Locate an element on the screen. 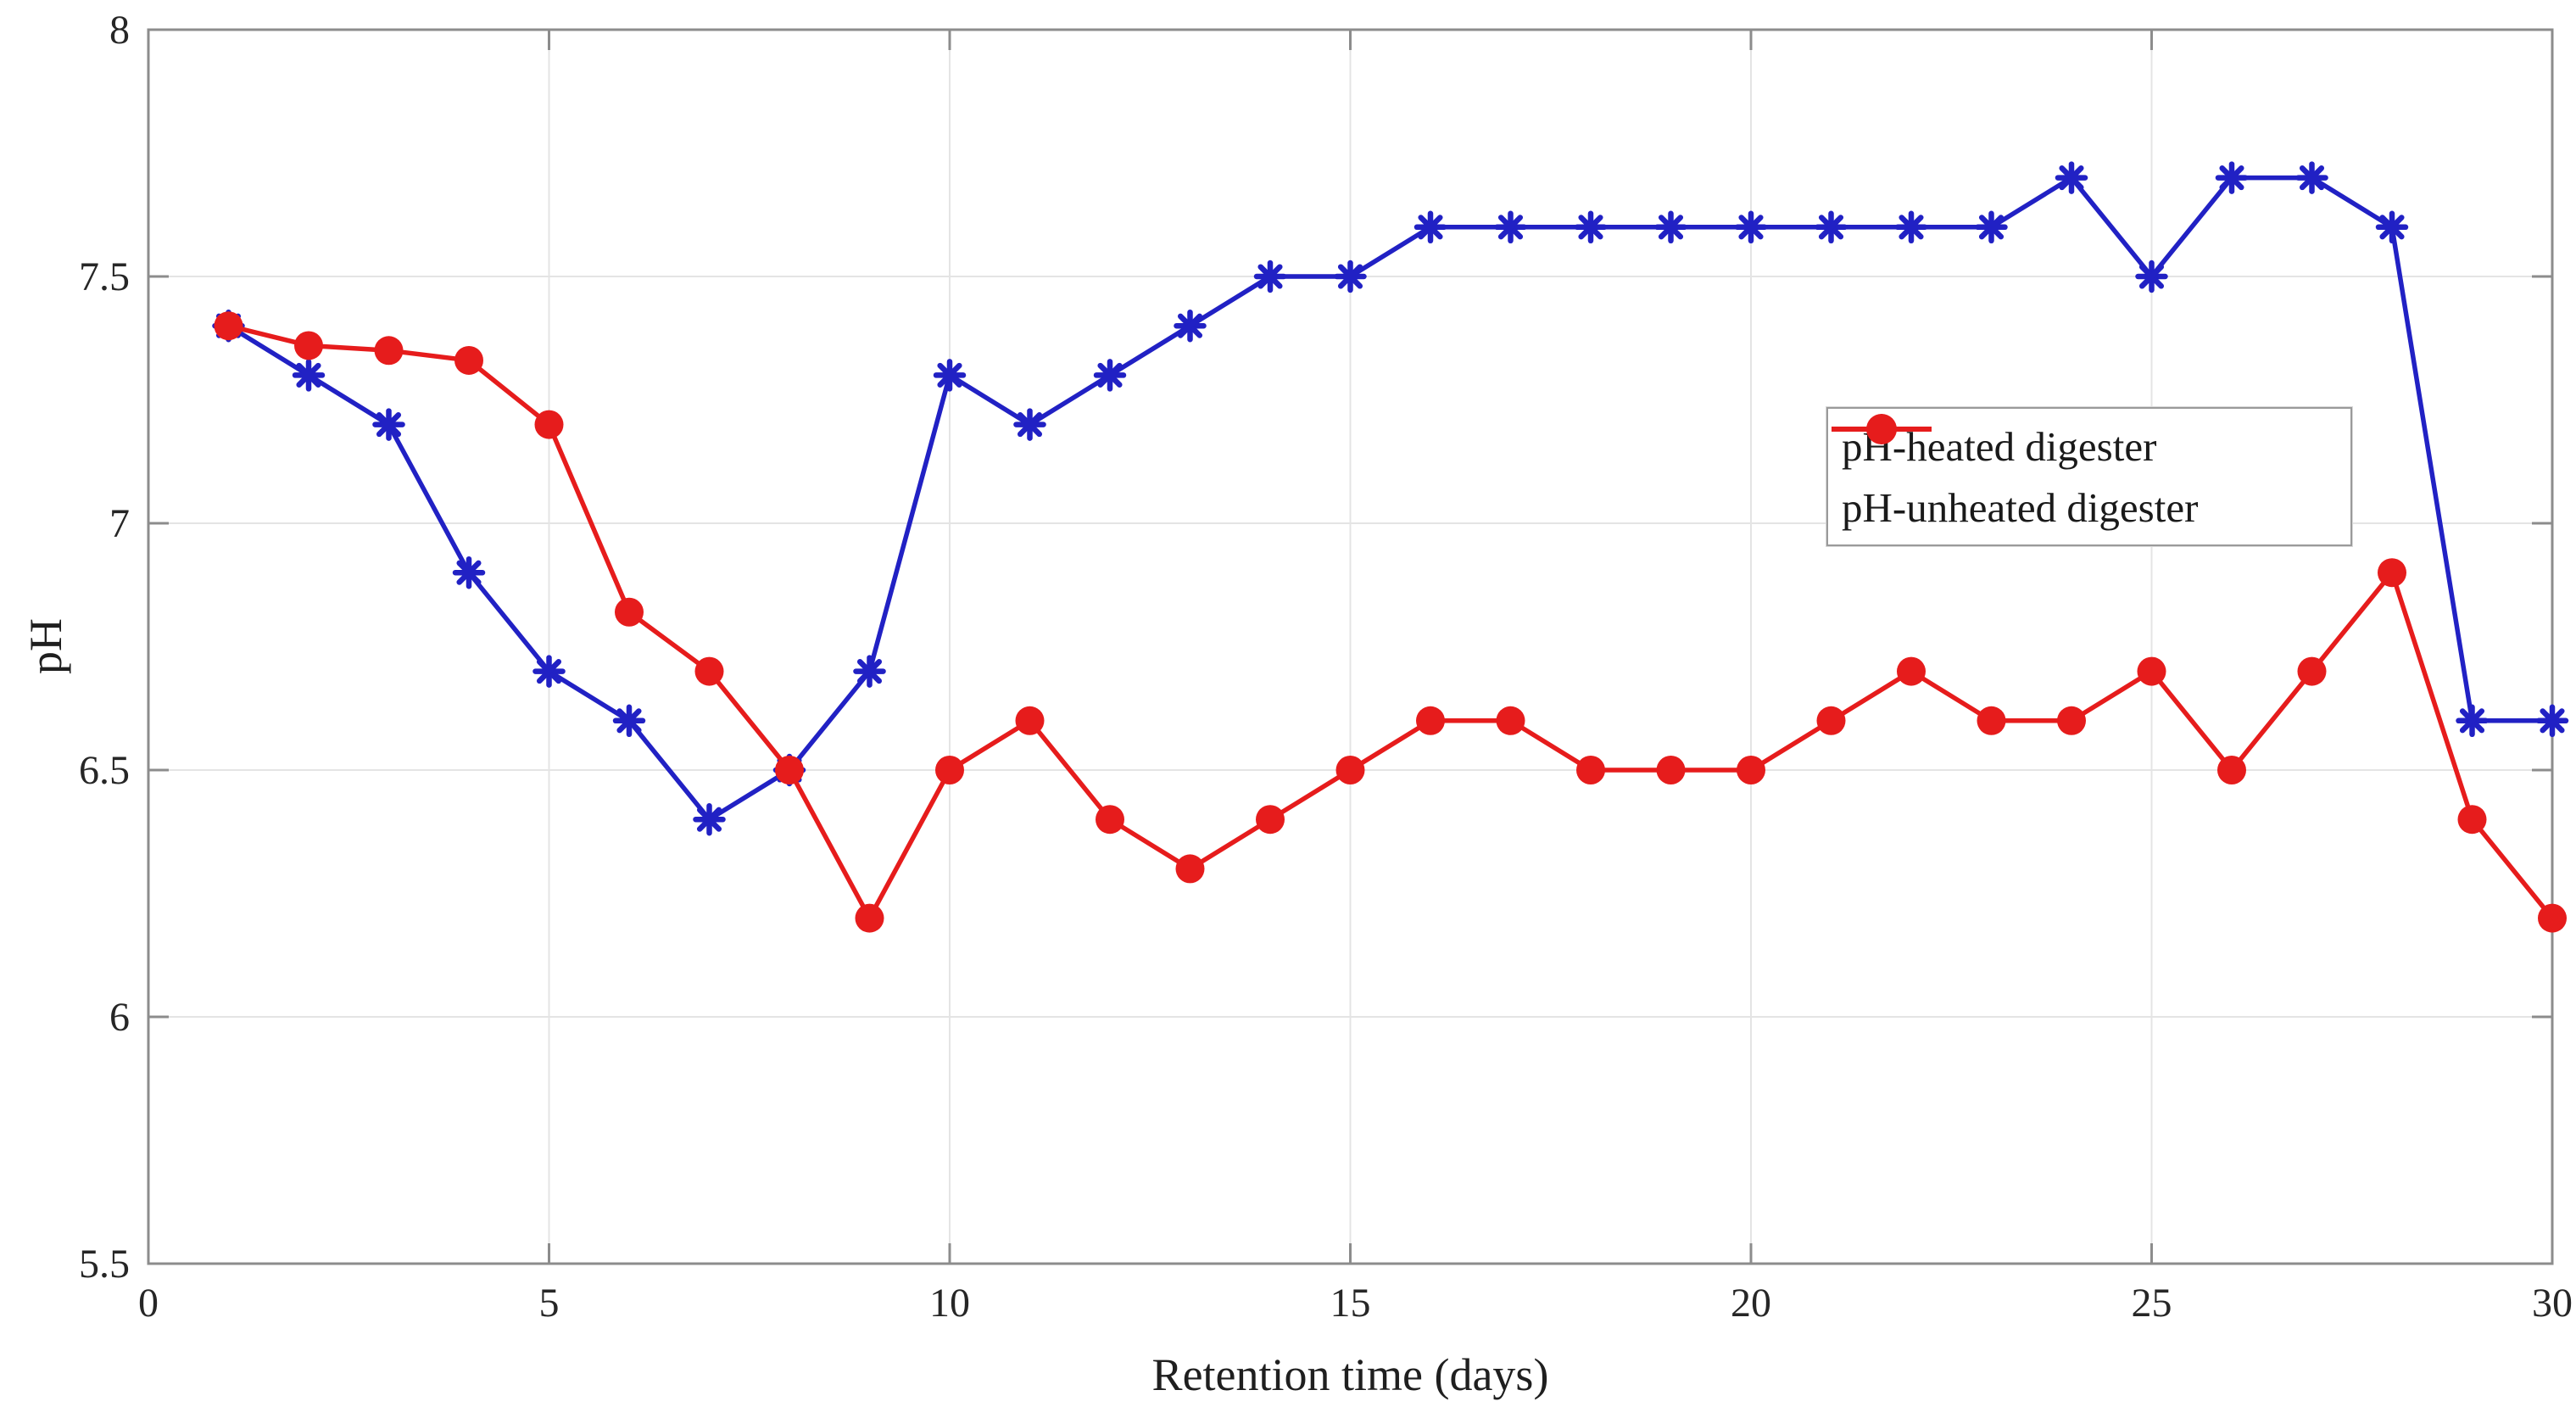 The image size is (2576, 1418). y-tick-label: 5.5 is located at coordinates (104, 1264).